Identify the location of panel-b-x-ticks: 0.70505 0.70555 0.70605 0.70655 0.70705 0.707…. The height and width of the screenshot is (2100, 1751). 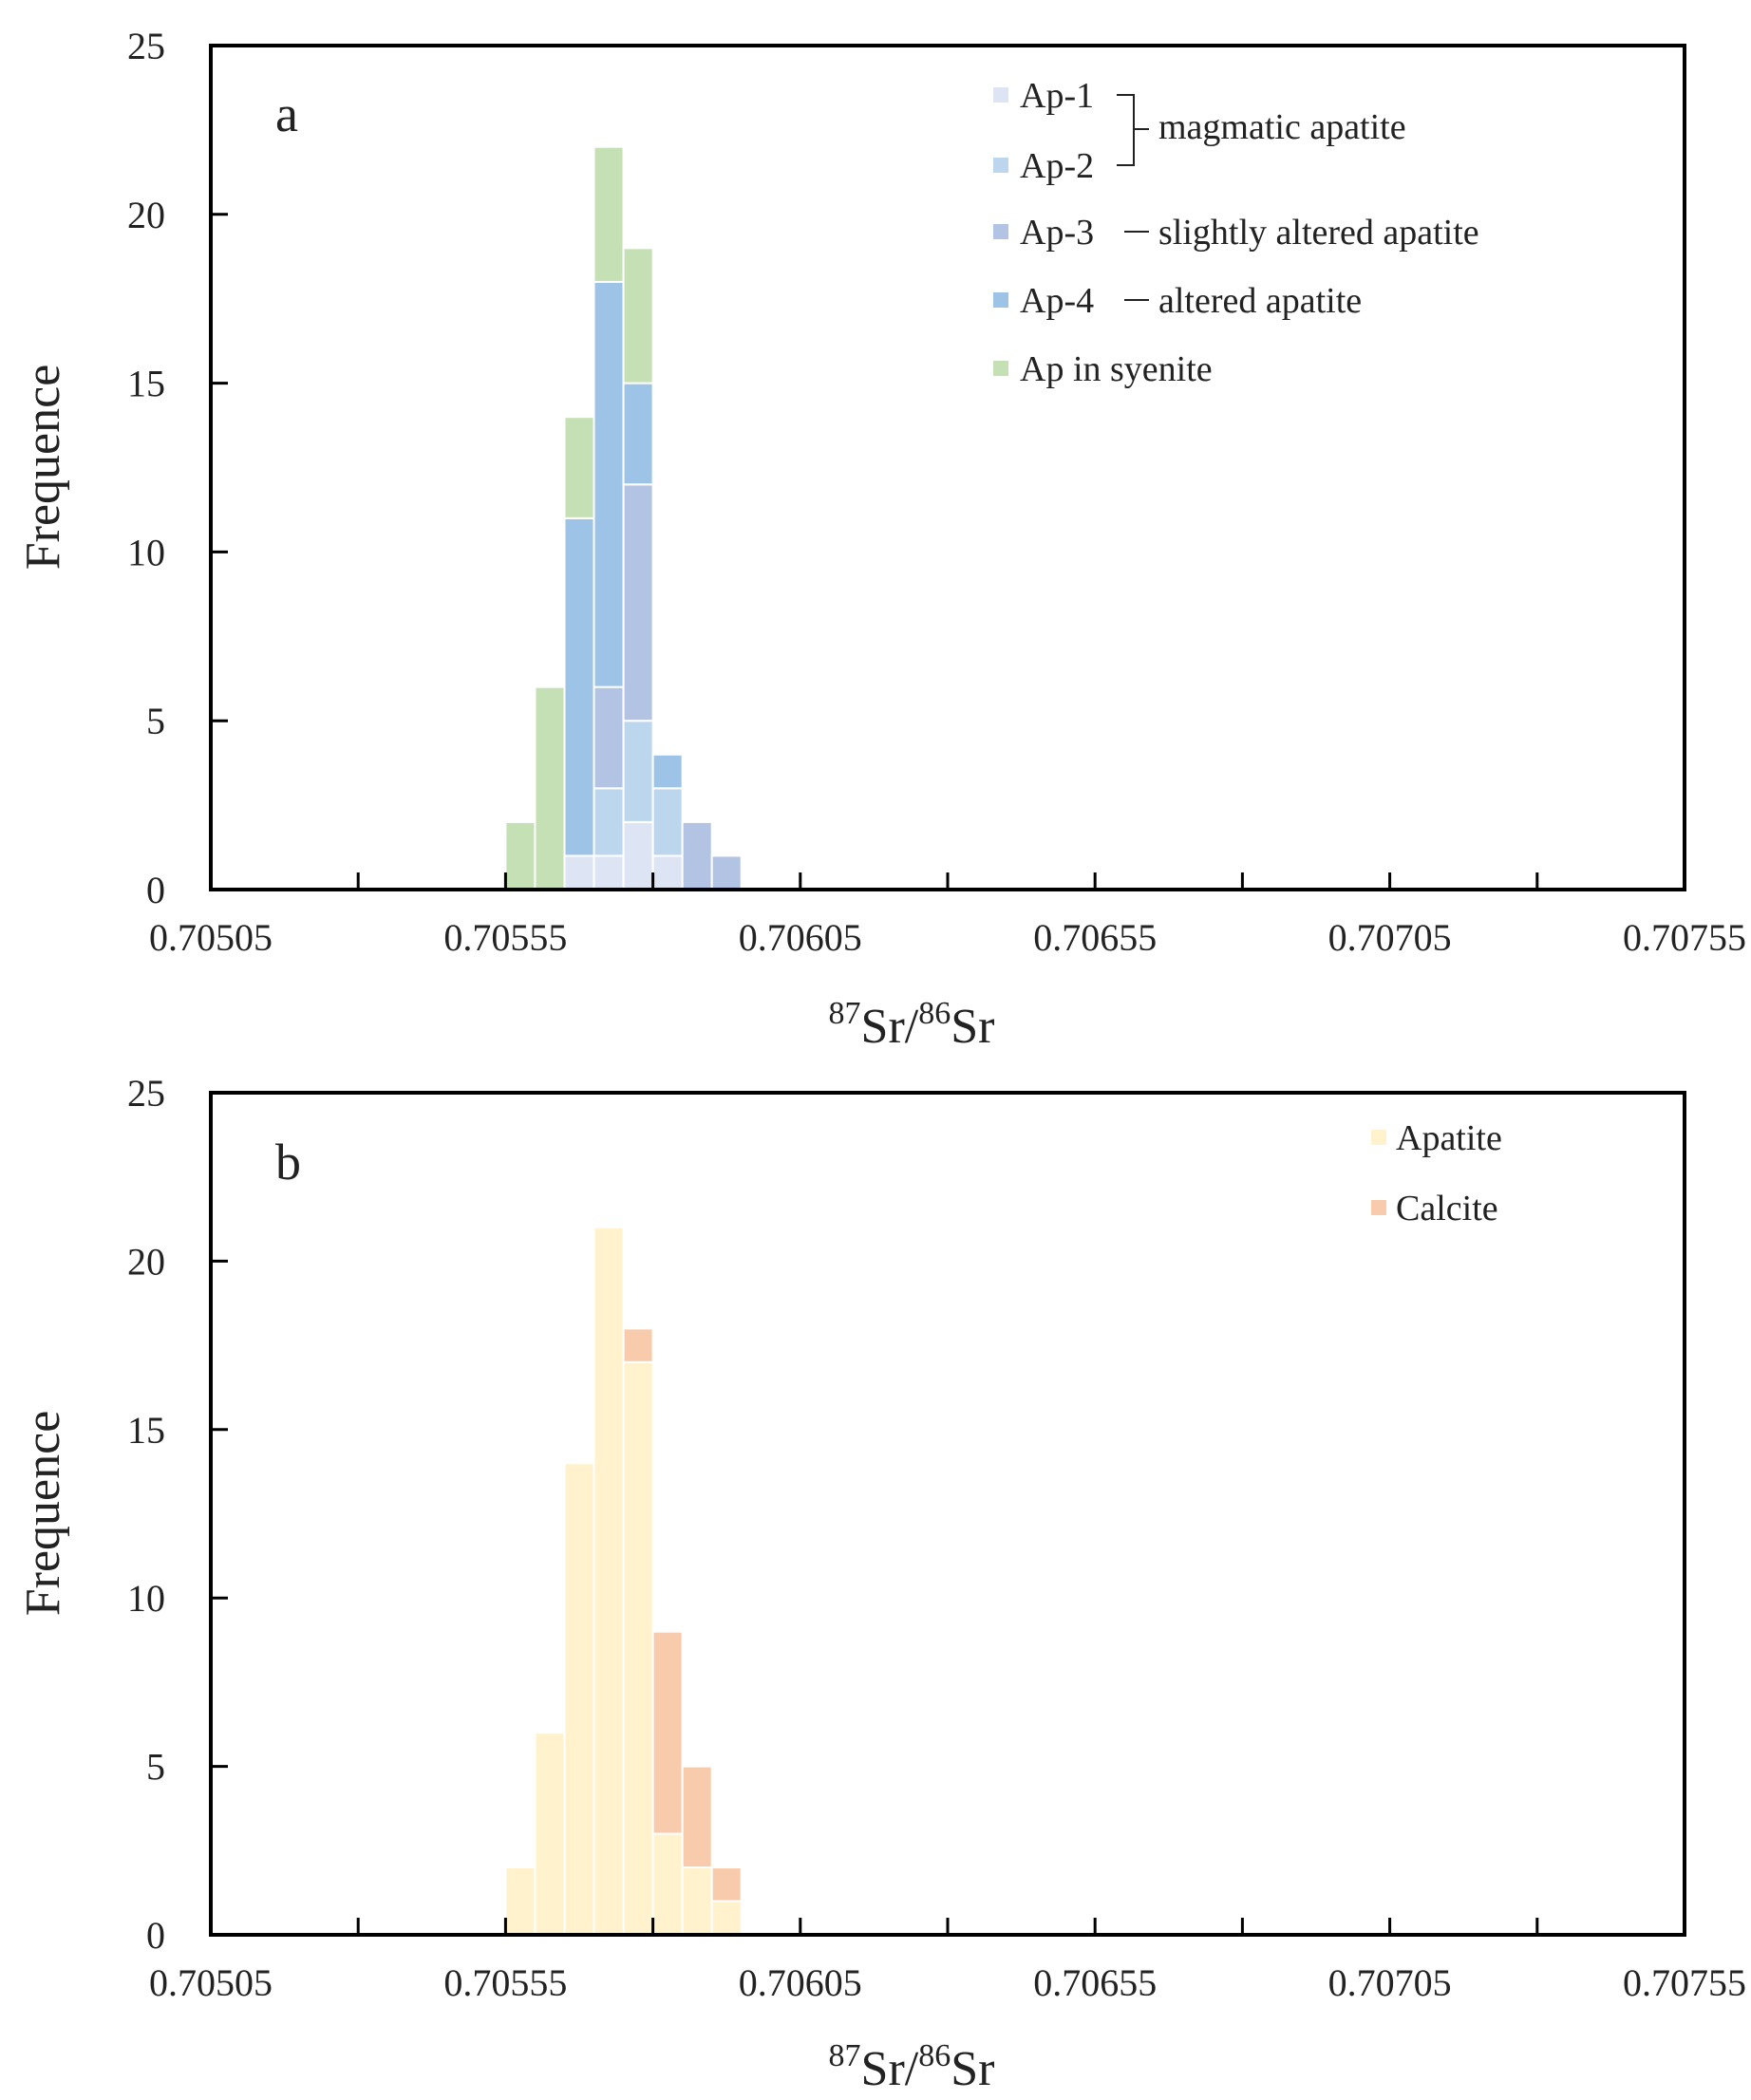
(948, 1961).